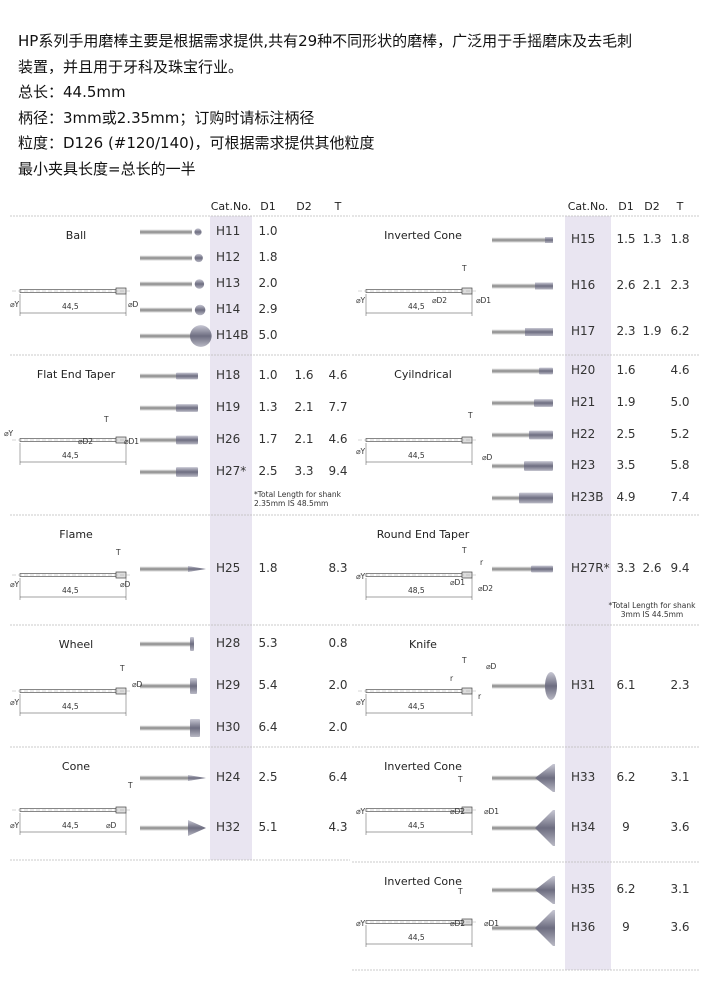 Image resolution: width=720 pixels, height=1000 pixels. I want to click on value-t: 5.2, so click(680, 434).